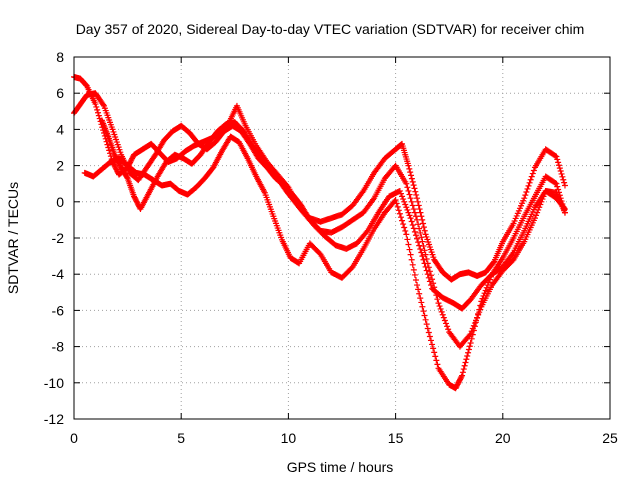  What do you see at coordinates (58, 238) in the screenshot?
I see `y-tick-label: -2` at bounding box center [58, 238].